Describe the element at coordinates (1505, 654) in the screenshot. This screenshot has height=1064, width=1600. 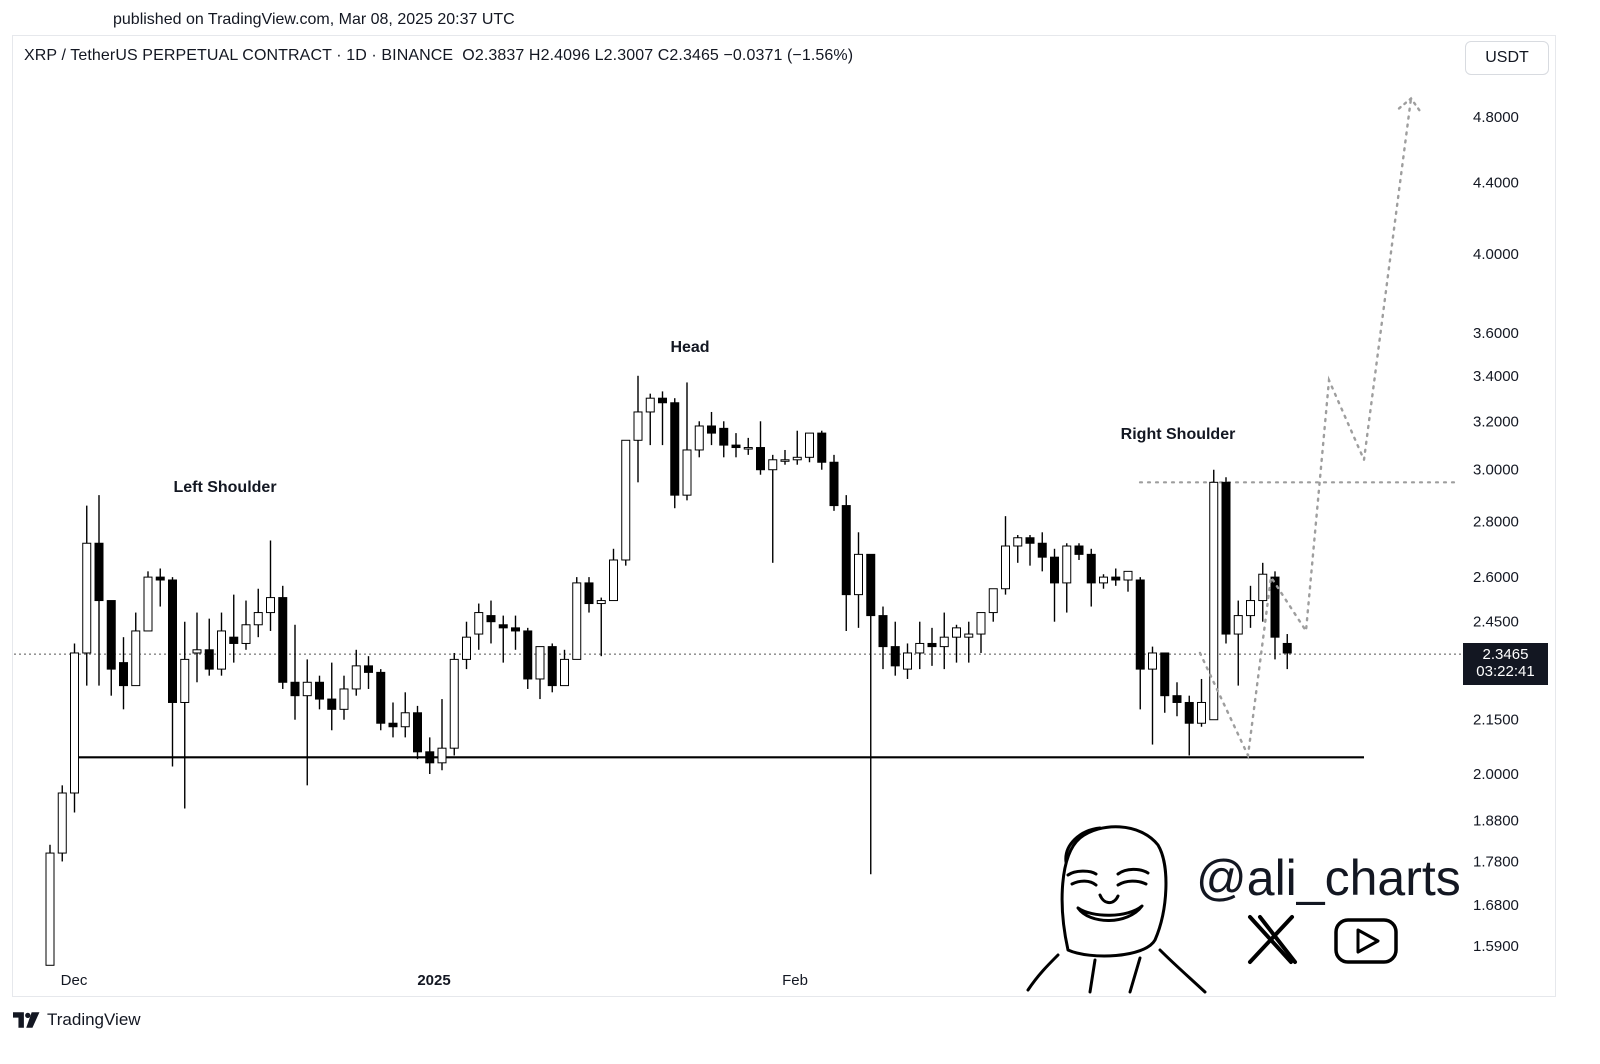
I see `last-price-value: 2.3465` at that location.